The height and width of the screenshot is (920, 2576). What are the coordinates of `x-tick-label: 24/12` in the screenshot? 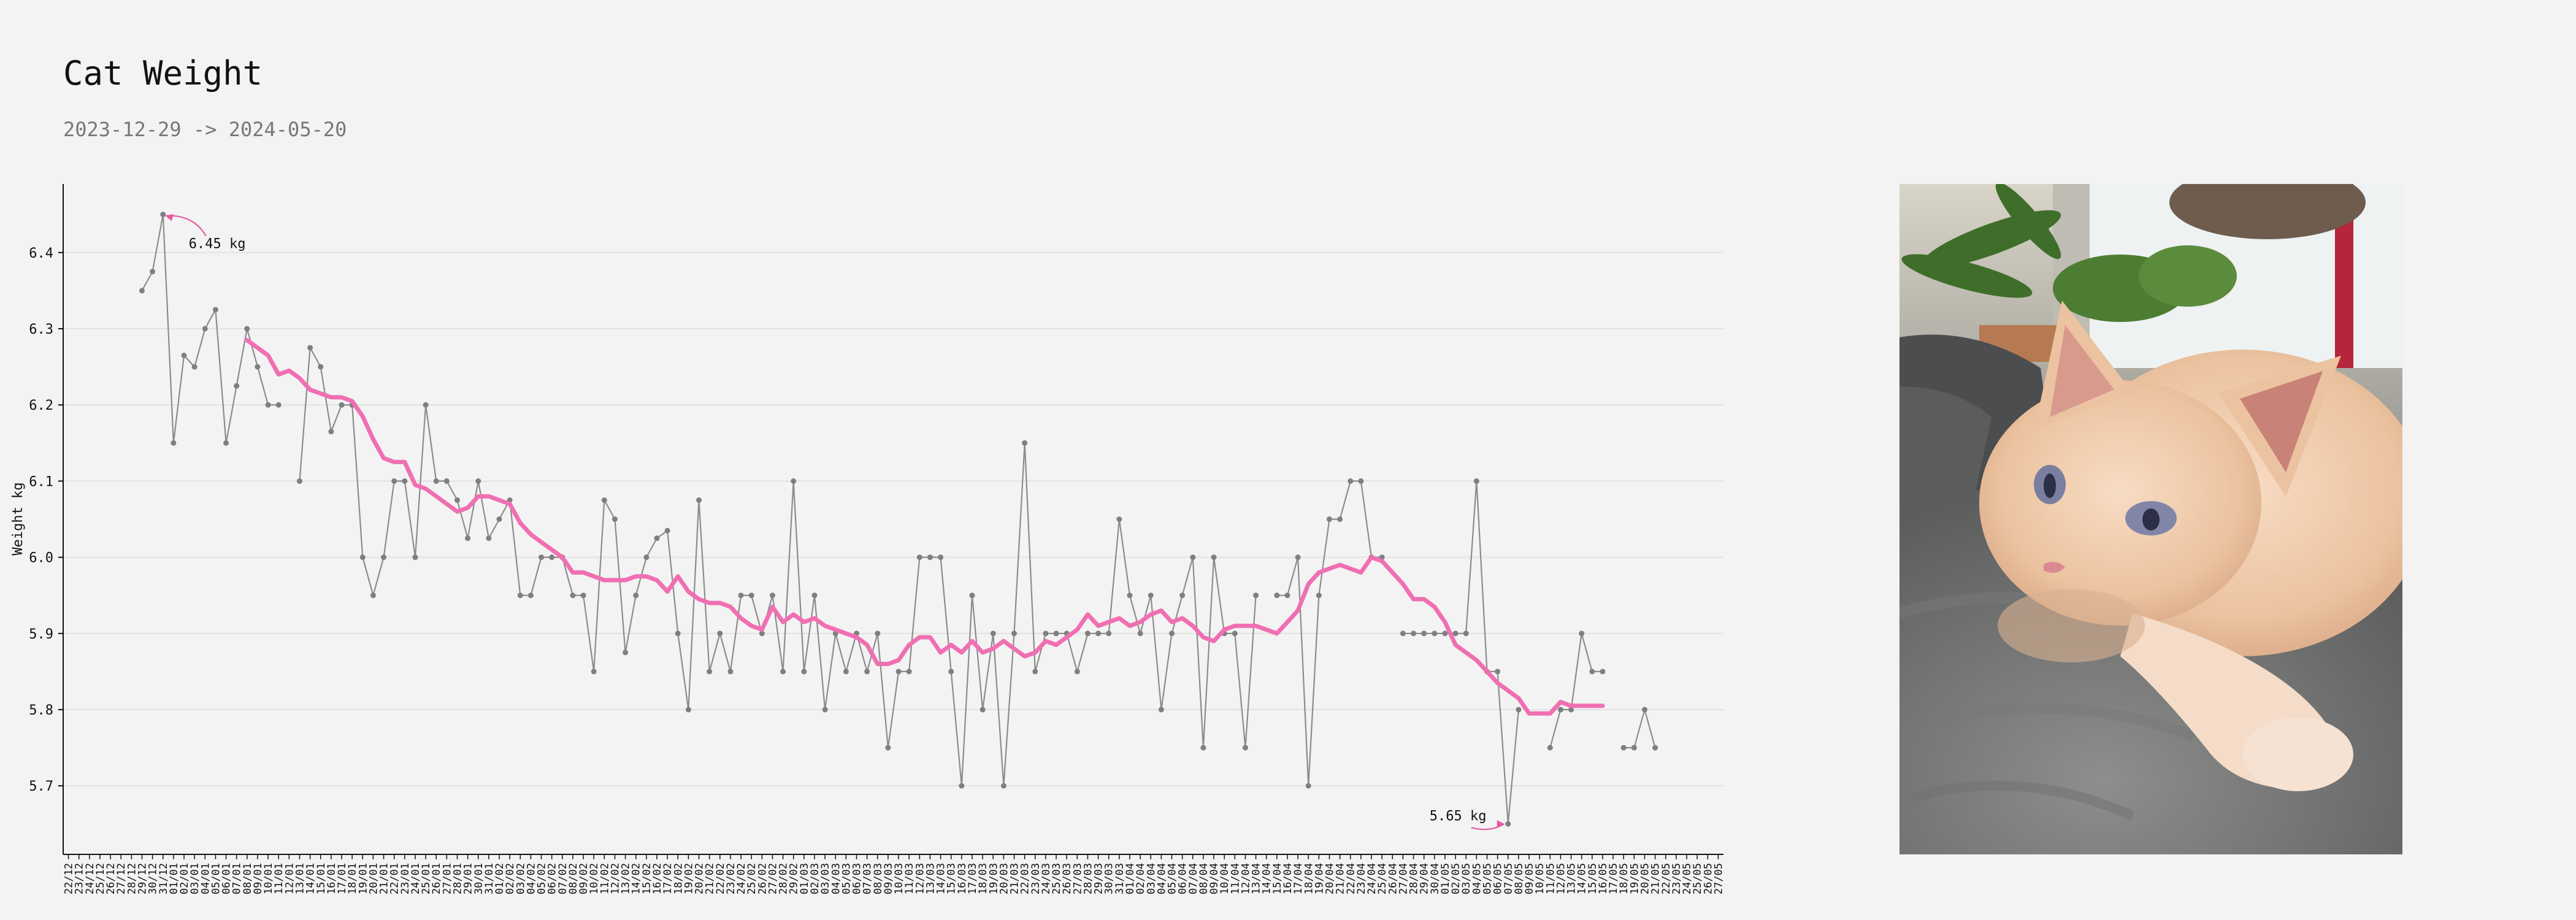 It's located at (90, 878).